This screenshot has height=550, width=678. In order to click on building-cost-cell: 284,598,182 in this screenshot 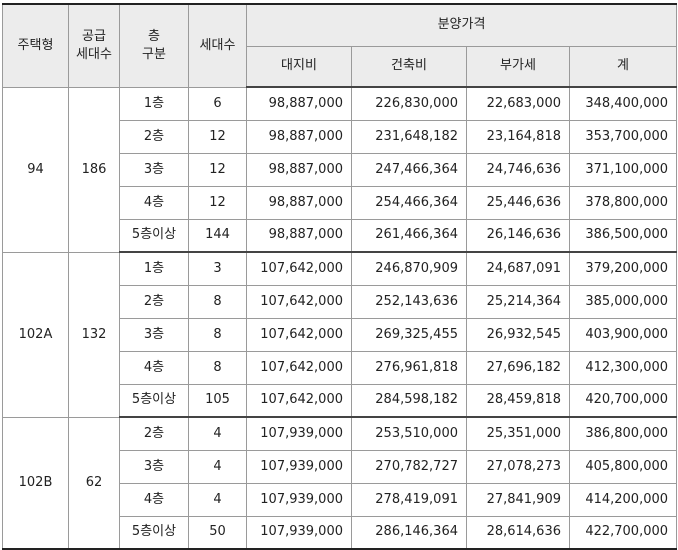, I will do `click(409, 400)`.